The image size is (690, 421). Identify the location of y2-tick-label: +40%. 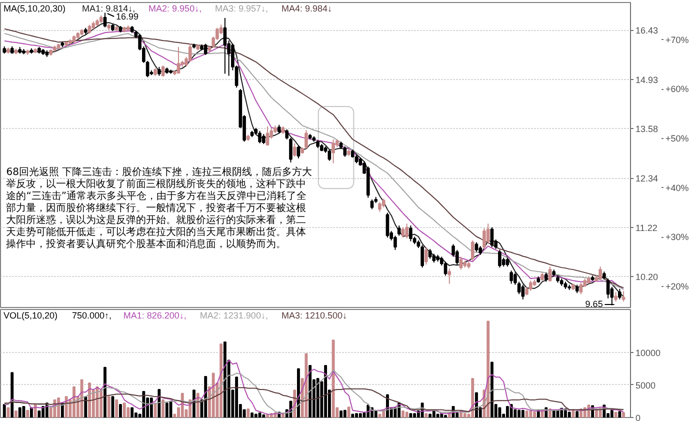
(677, 187).